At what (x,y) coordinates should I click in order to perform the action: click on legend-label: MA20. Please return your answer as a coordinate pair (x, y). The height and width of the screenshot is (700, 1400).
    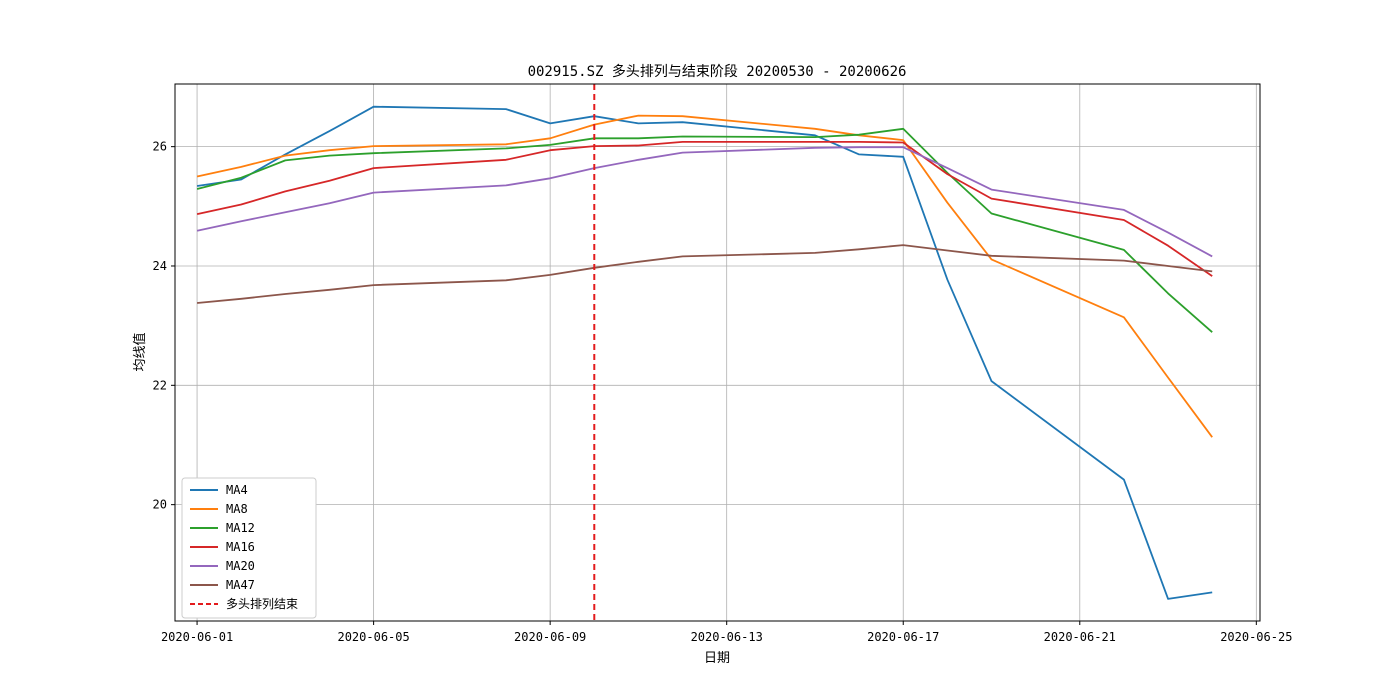
    Looking at the image, I should click on (240, 566).